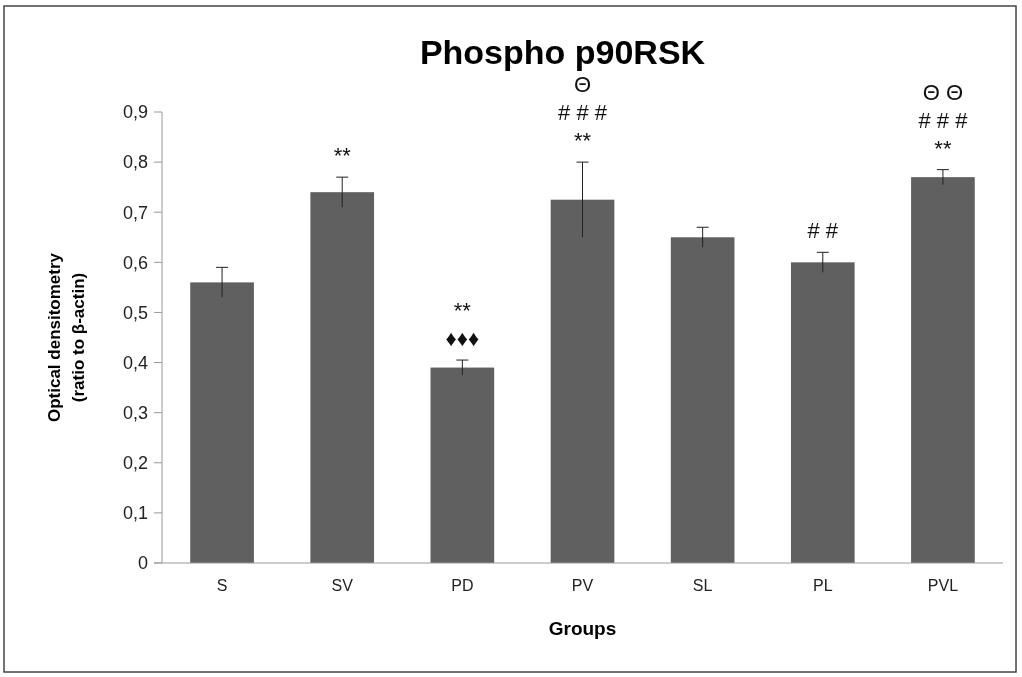 The width and height of the screenshot is (1022, 677). I want to click on y-tick-label: 0,1, so click(135, 513).